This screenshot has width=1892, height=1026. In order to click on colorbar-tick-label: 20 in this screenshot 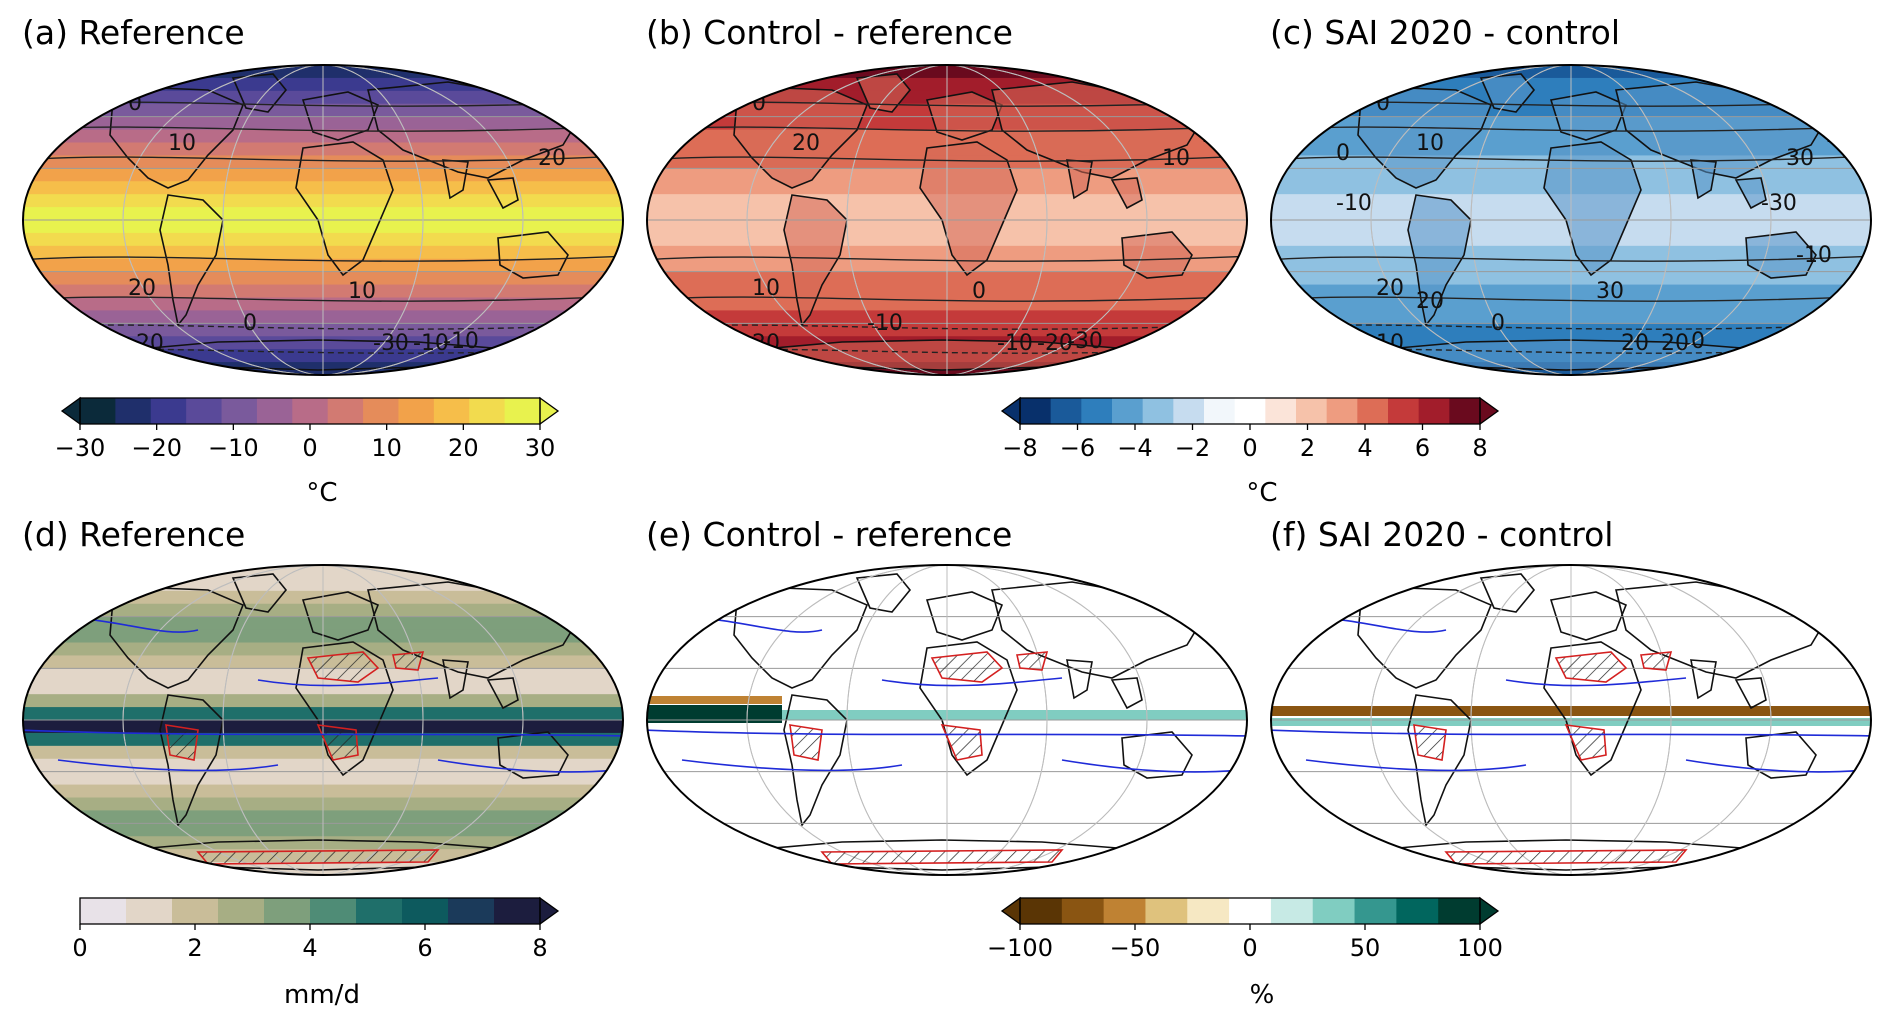, I will do `click(463, 448)`.